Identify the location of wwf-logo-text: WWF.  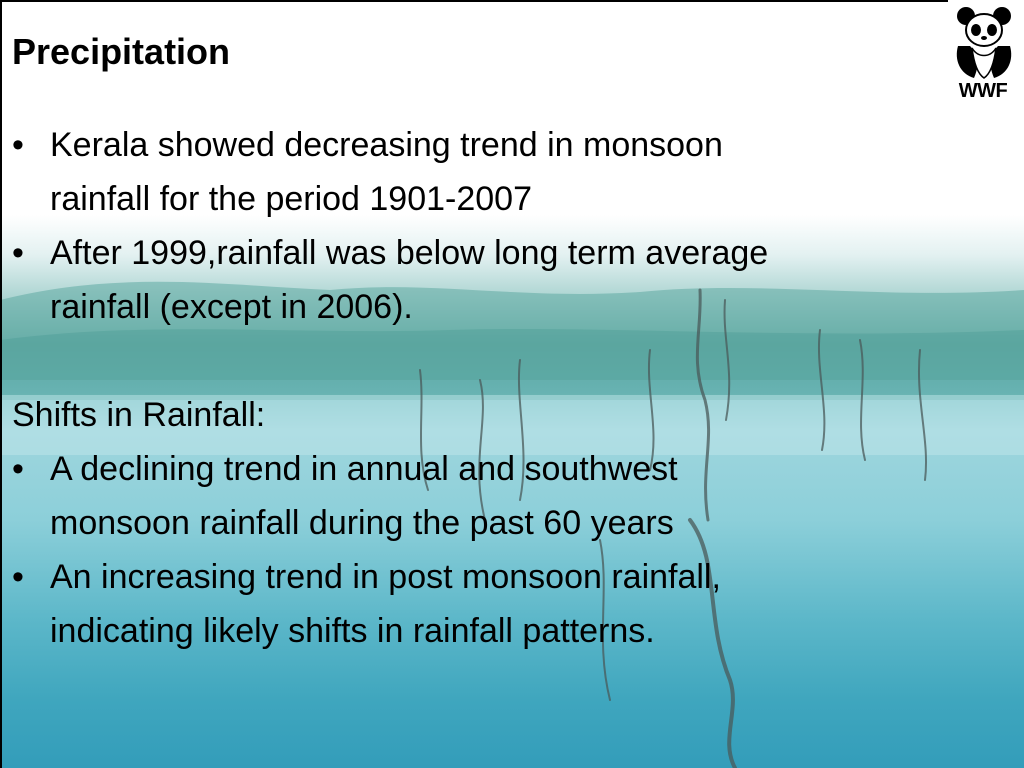
(983, 91).